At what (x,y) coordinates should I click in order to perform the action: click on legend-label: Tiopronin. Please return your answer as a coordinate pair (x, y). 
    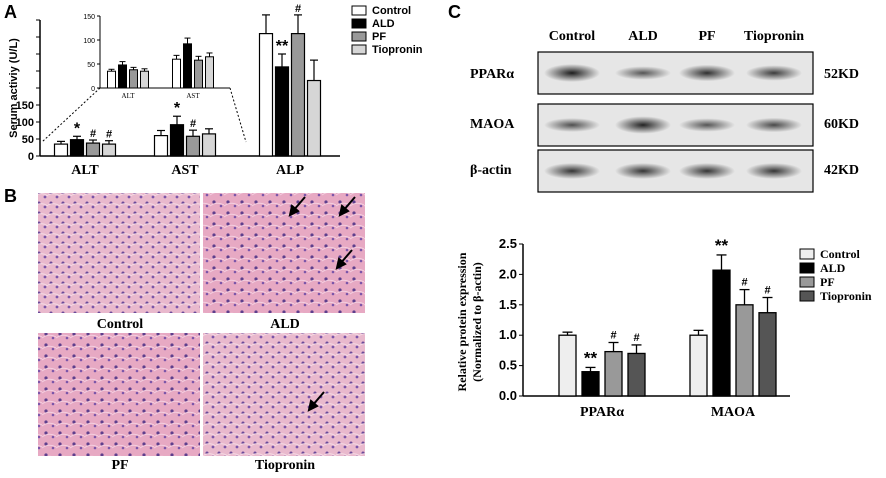
    Looking at the image, I should click on (397, 50).